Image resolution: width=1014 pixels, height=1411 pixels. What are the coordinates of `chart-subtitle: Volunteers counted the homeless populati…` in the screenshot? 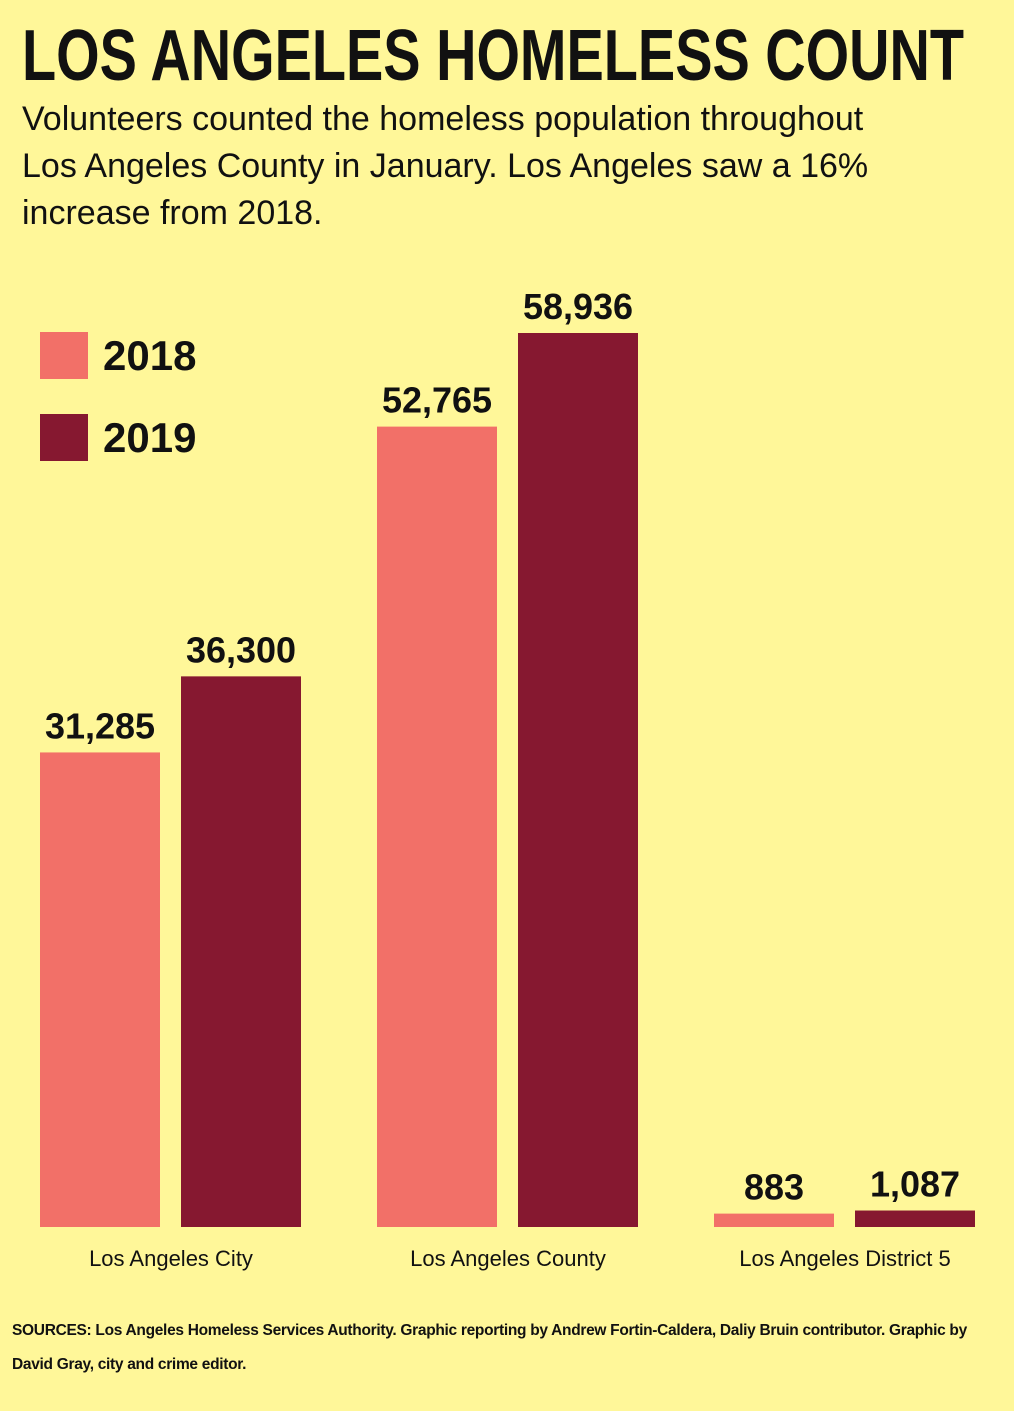 It's located at (445, 166).